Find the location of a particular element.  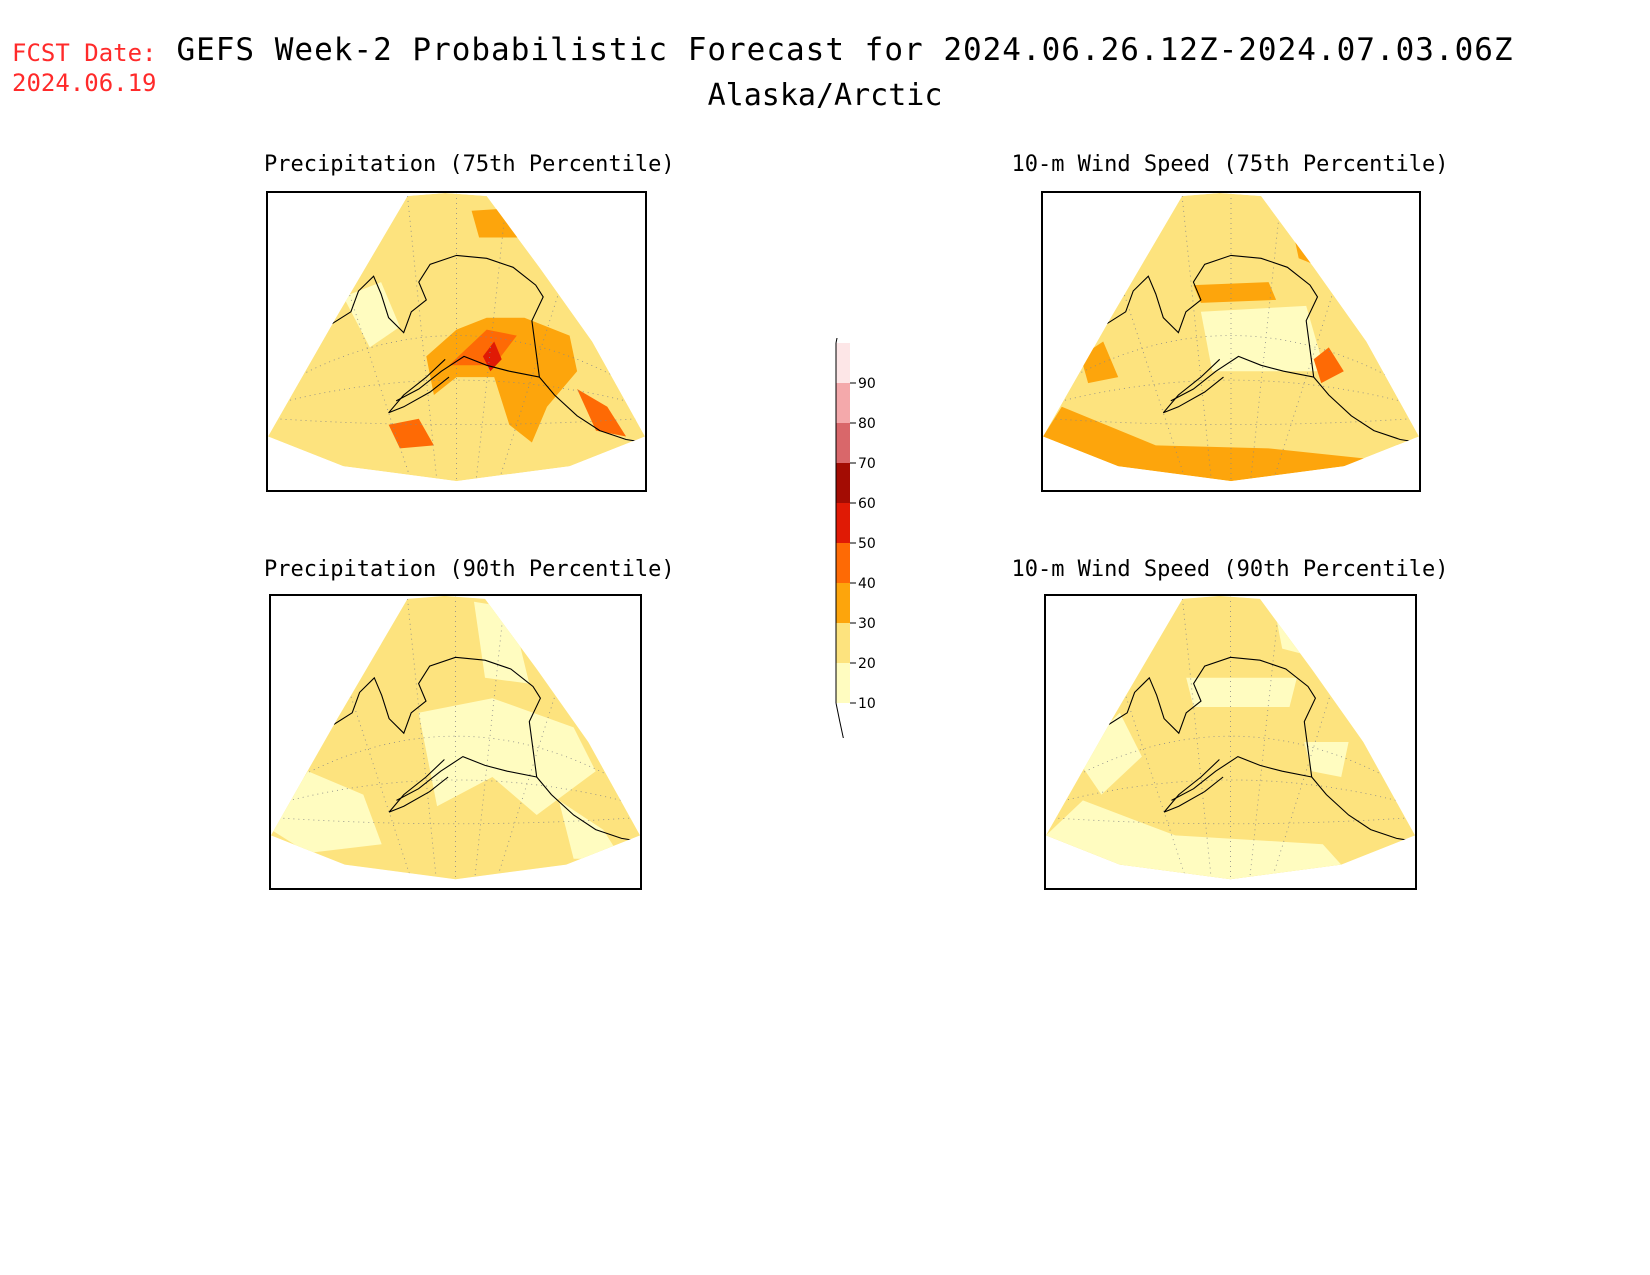

legend-top-wedge is located at coordinates (836, 341).